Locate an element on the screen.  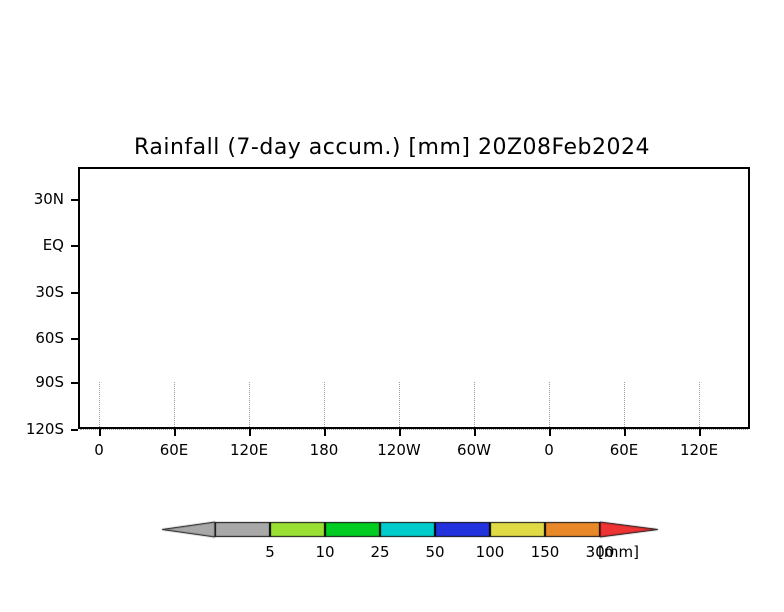
y-tick-label: 90S is located at coordinates (49, 382).